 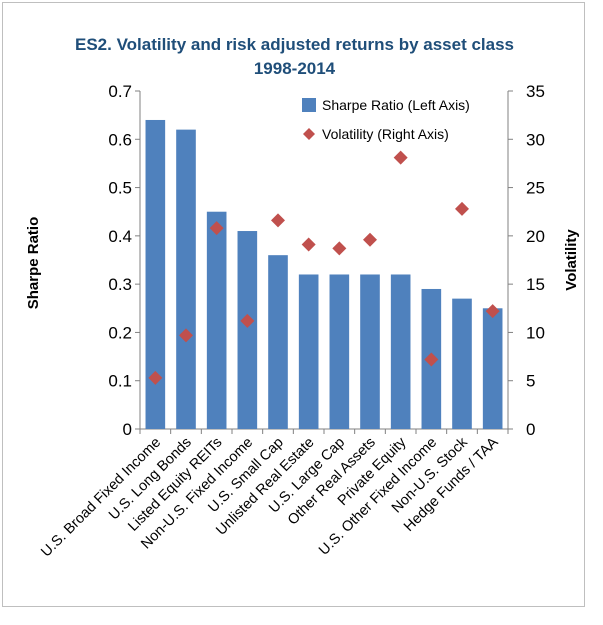 I want to click on right-tick-label: 0, so click(x=530, y=429).